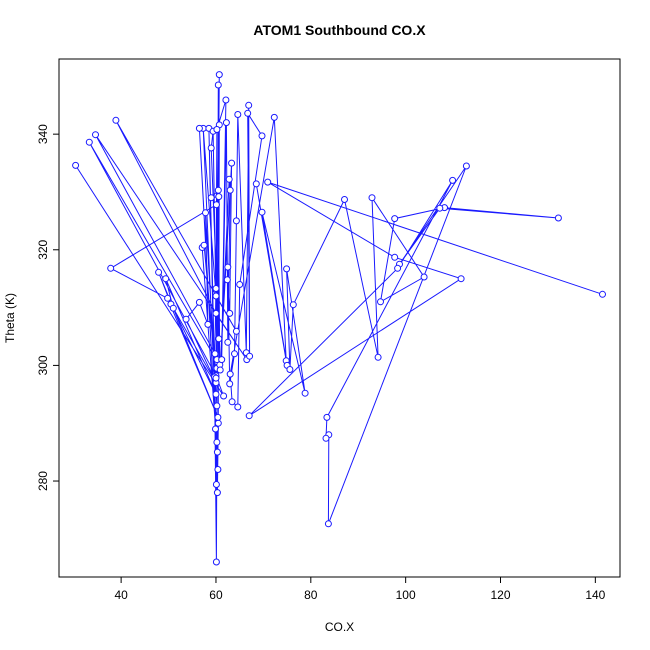 Image resolution: width=650 pixels, height=650 pixels. Describe the element at coordinates (121, 595) in the screenshot. I see `x-tick-label: 40` at that location.